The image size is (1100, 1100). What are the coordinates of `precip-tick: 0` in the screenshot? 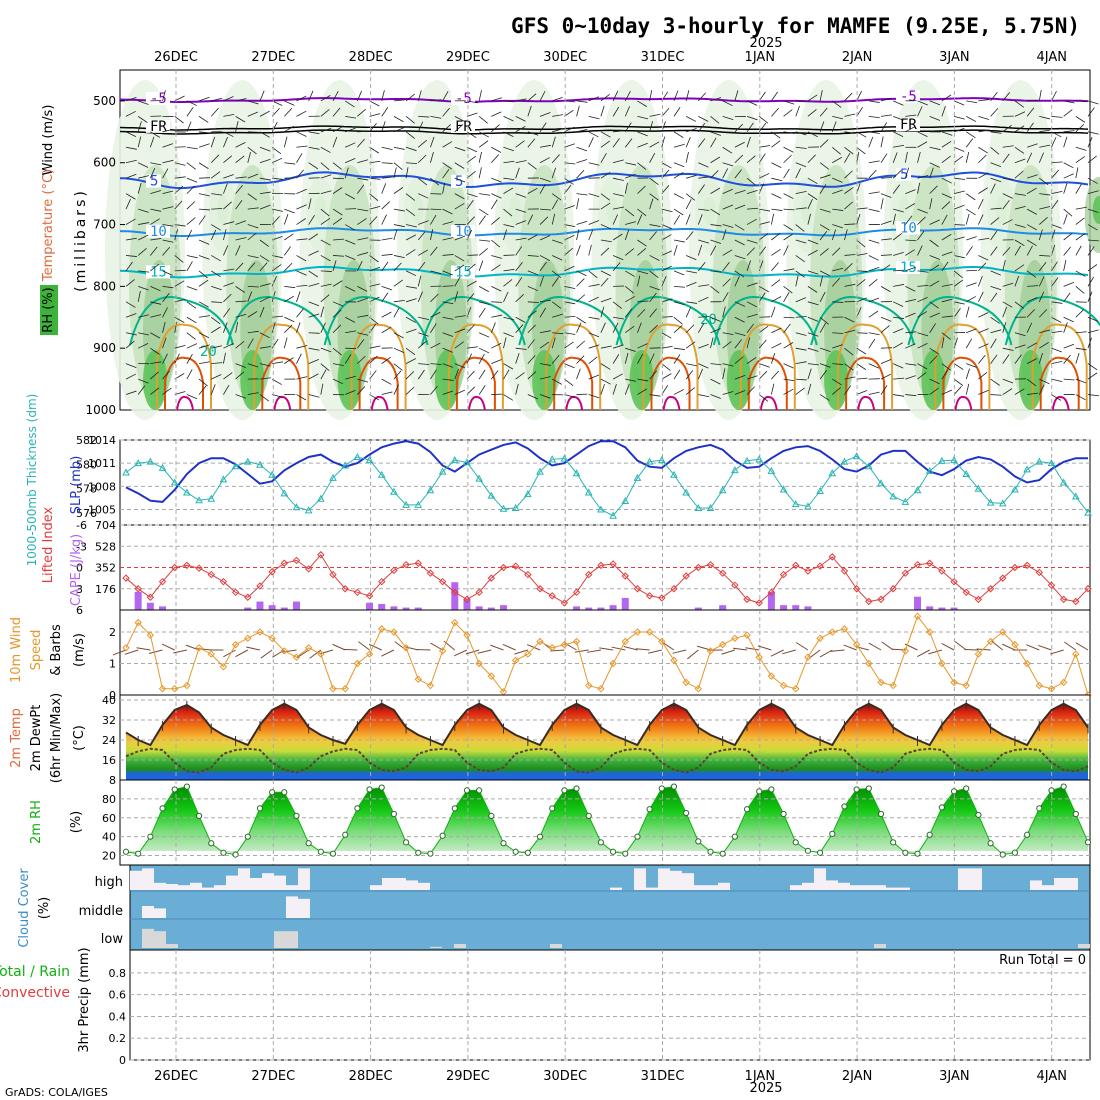 It's located at (122, 1060).